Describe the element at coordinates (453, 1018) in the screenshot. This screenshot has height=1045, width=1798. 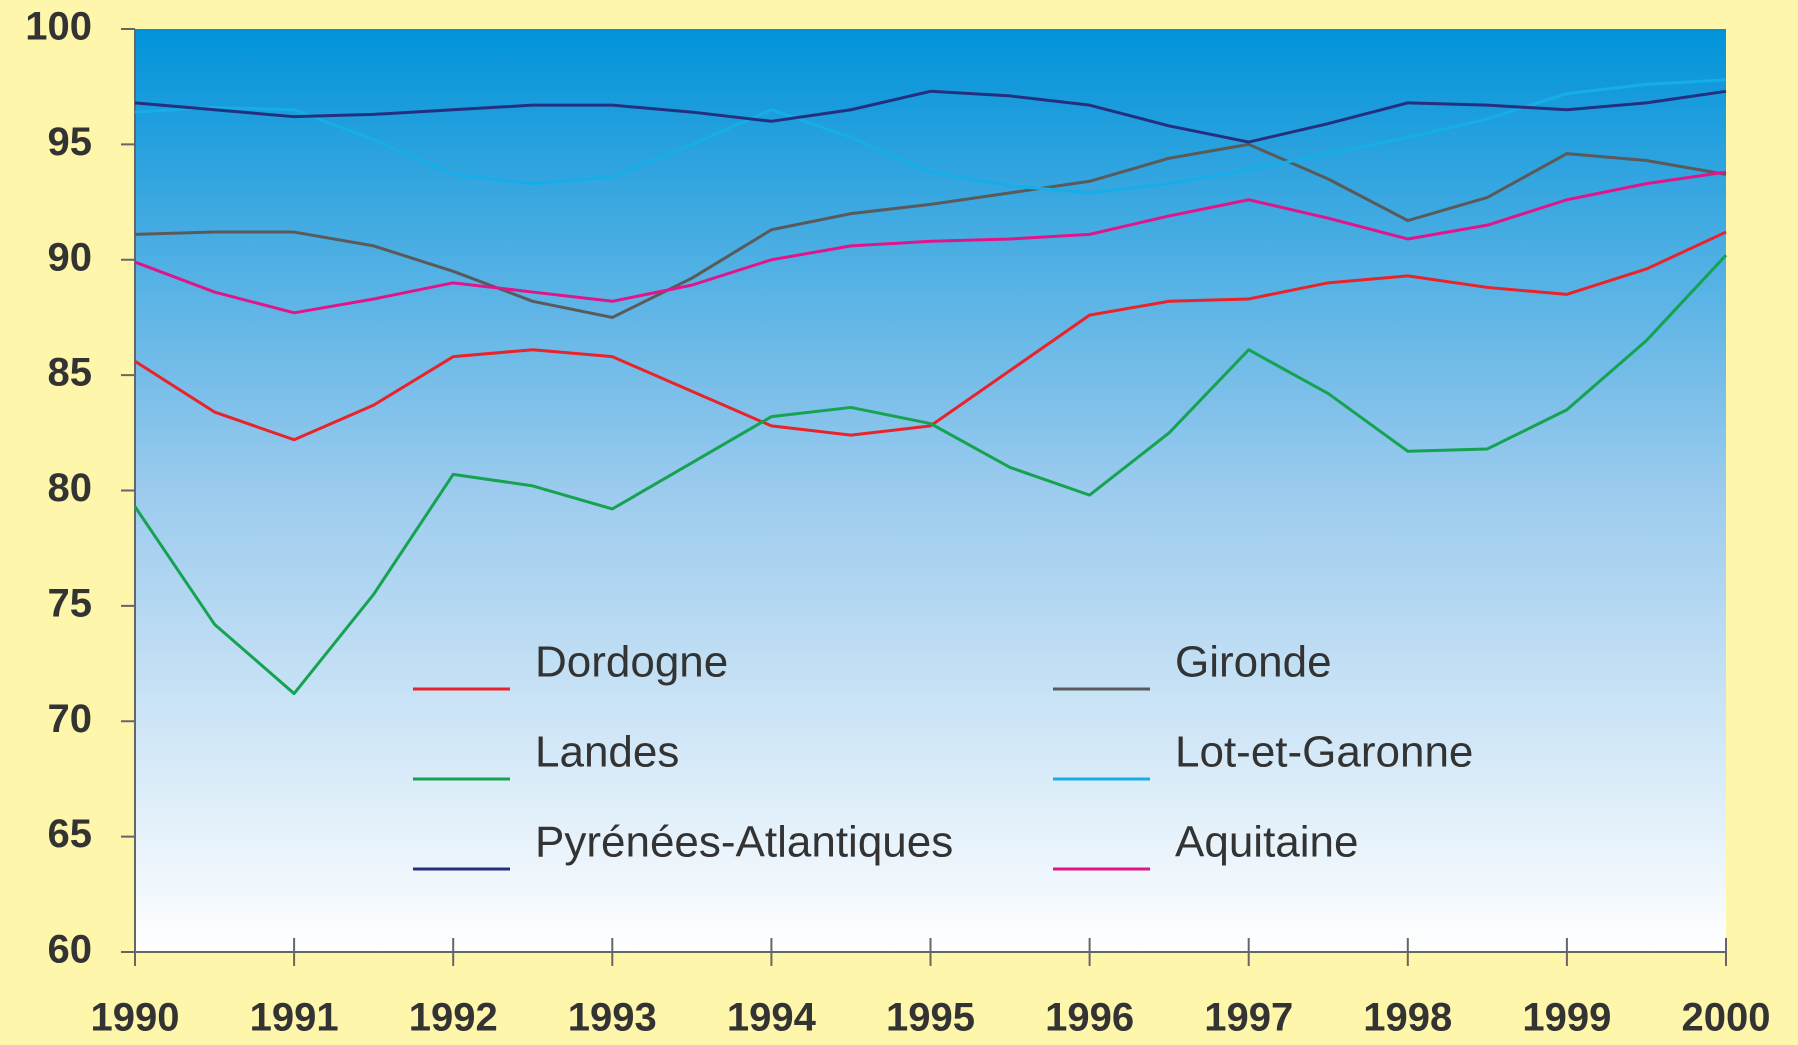
I see `x-tick-label: 1992` at that location.